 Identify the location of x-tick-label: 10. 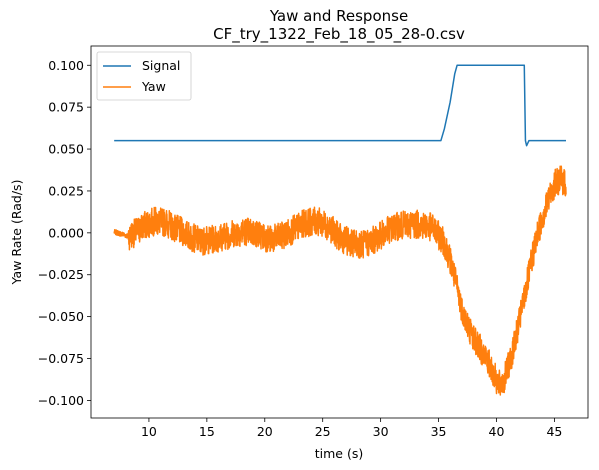
(149, 431).